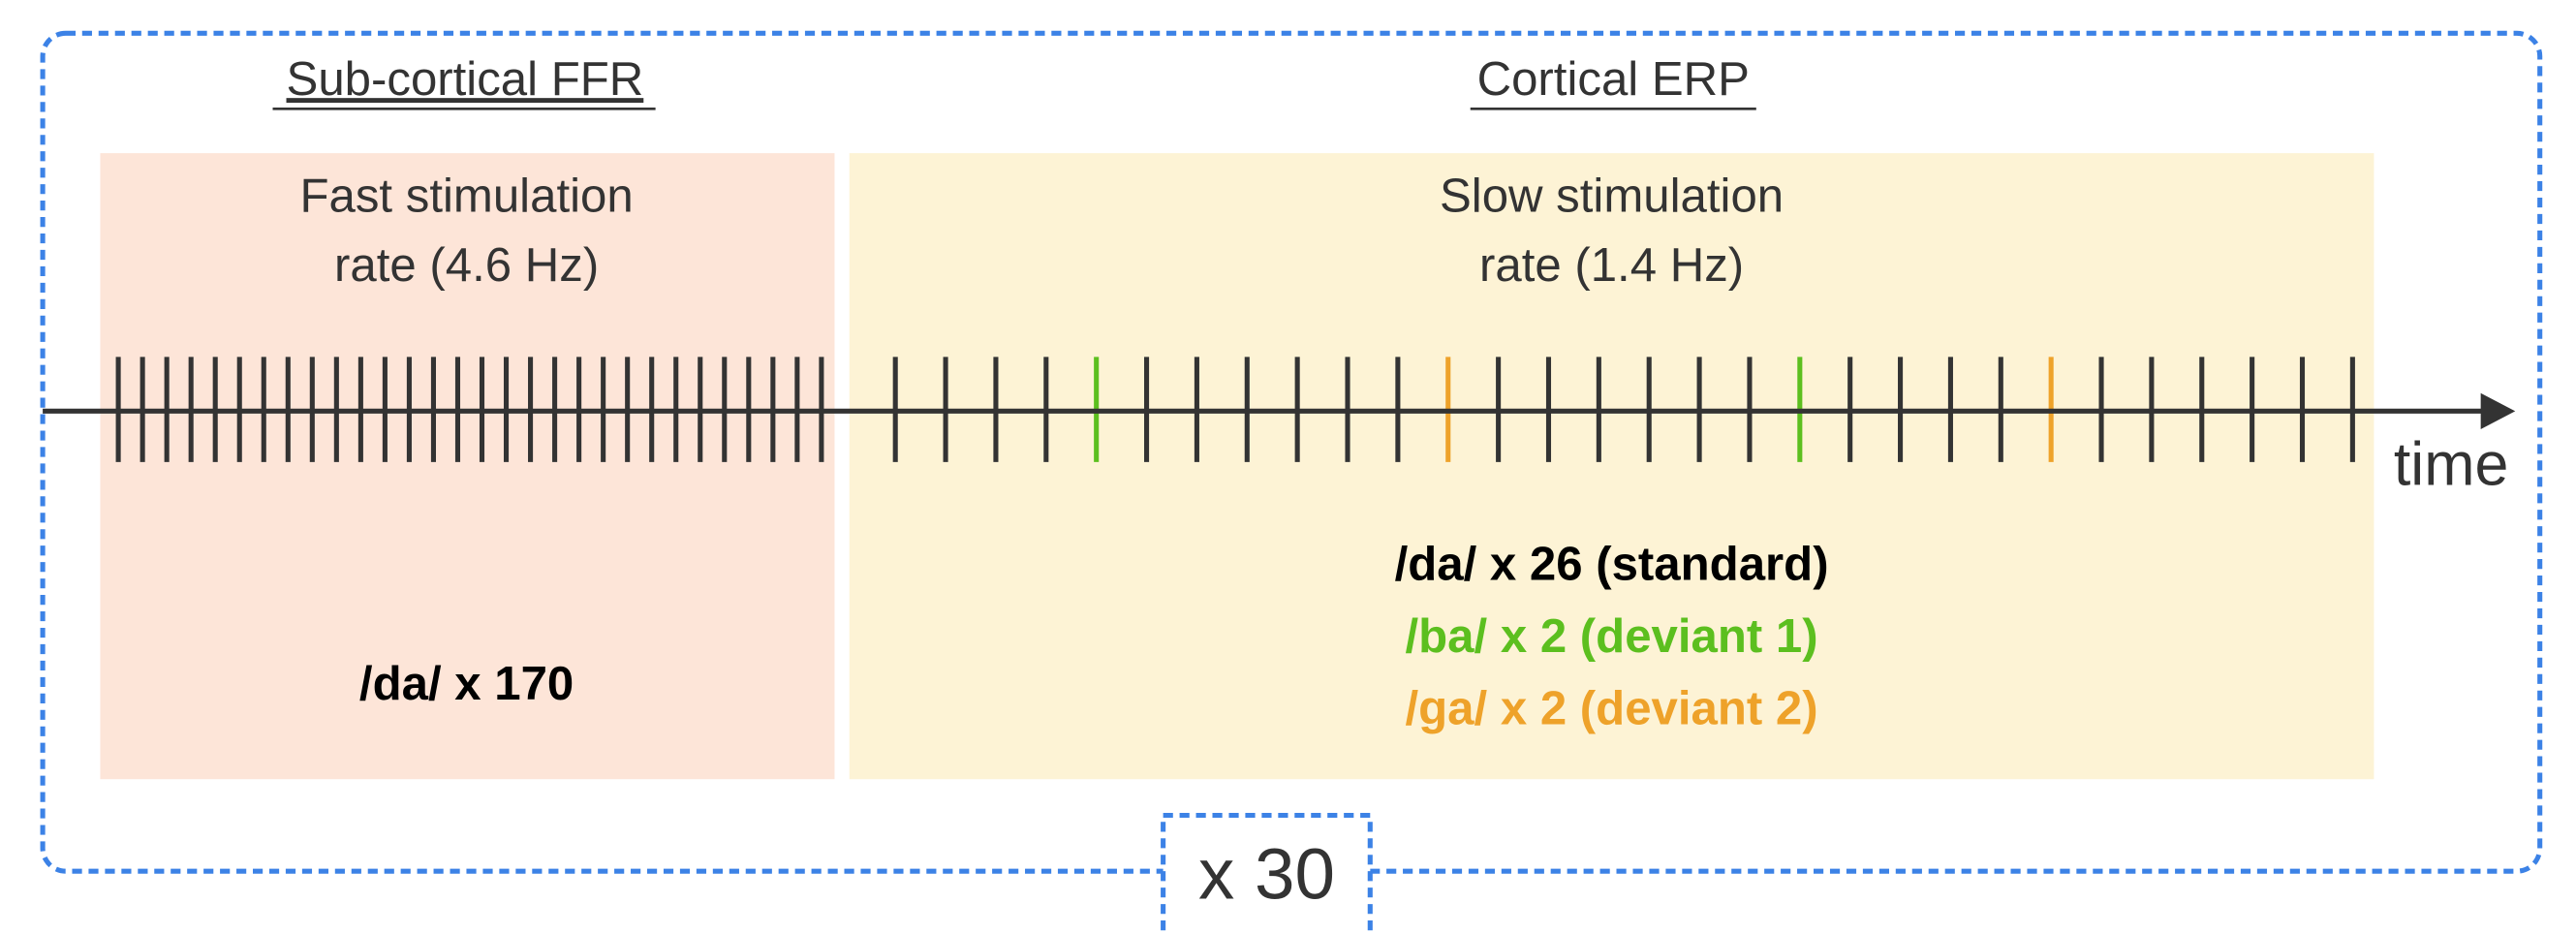 The height and width of the screenshot is (934, 2576). Describe the element at coordinates (465, 79) in the screenshot. I see `section-title: Sub-cortical FFR` at that location.